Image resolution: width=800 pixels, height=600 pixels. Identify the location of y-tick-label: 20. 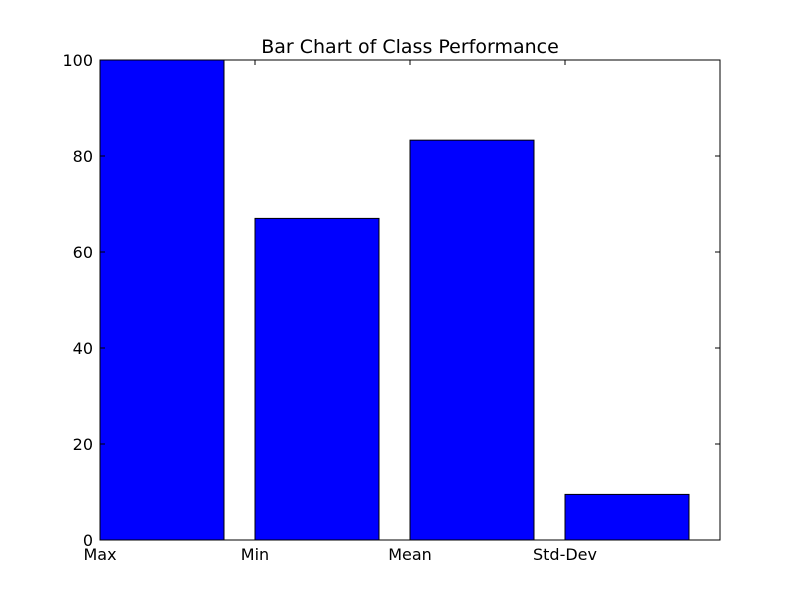
(83, 444).